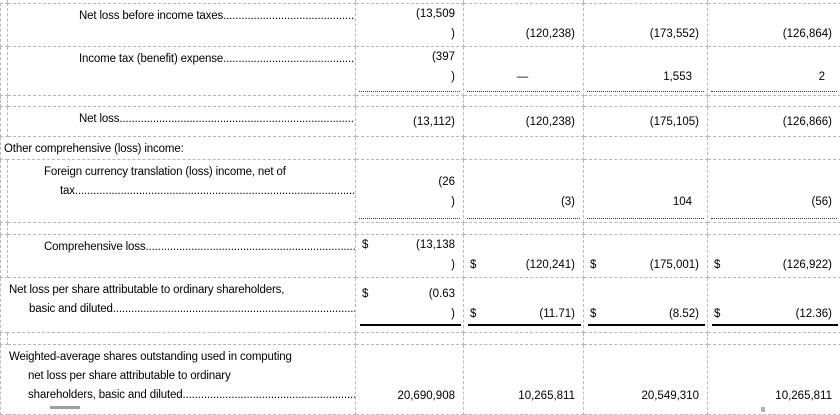  Describe the element at coordinates (410, 325) in the screenshot. I see `total-underline` at that location.